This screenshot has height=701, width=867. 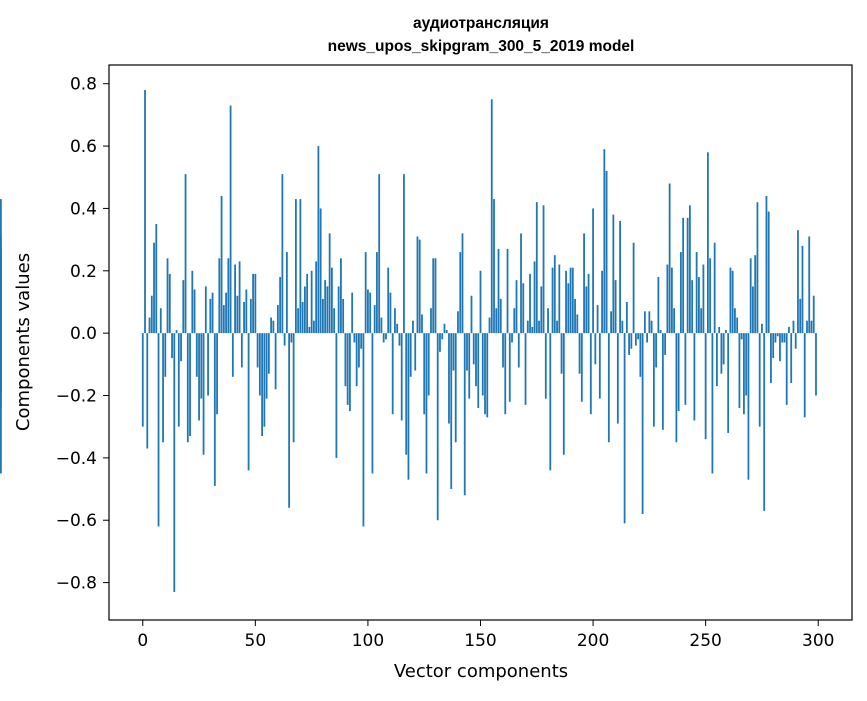 I want to click on y-tick-label: −0.4, so click(x=76, y=459).